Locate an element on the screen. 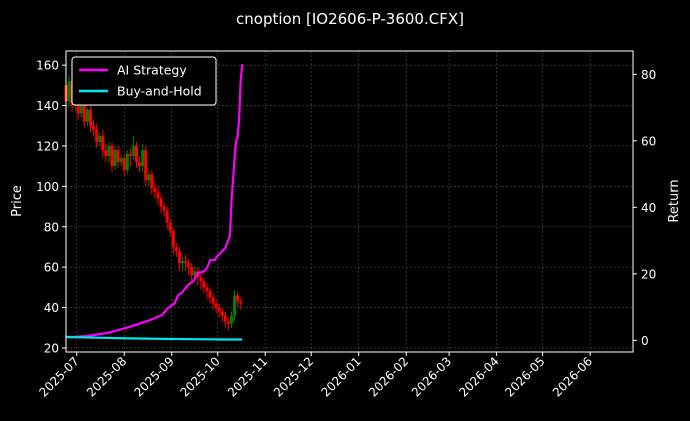 The height and width of the screenshot is (421, 690). left-tick-label: 80 is located at coordinates (51, 227).